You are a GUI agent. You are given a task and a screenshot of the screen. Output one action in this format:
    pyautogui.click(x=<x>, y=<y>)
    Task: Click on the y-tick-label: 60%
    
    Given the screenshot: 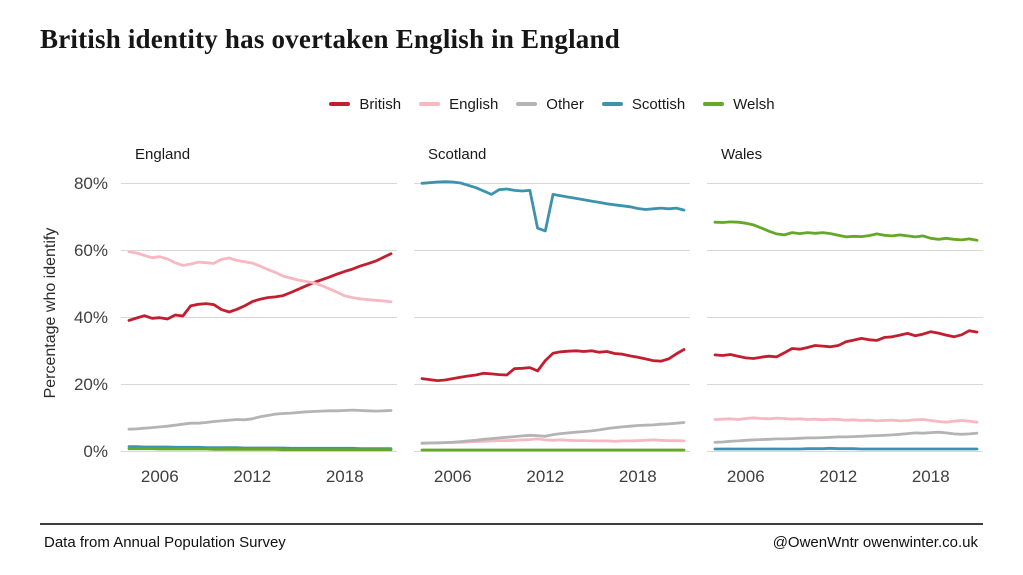 What is the action you would take?
    pyautogui.click(x=90, y=250)
    